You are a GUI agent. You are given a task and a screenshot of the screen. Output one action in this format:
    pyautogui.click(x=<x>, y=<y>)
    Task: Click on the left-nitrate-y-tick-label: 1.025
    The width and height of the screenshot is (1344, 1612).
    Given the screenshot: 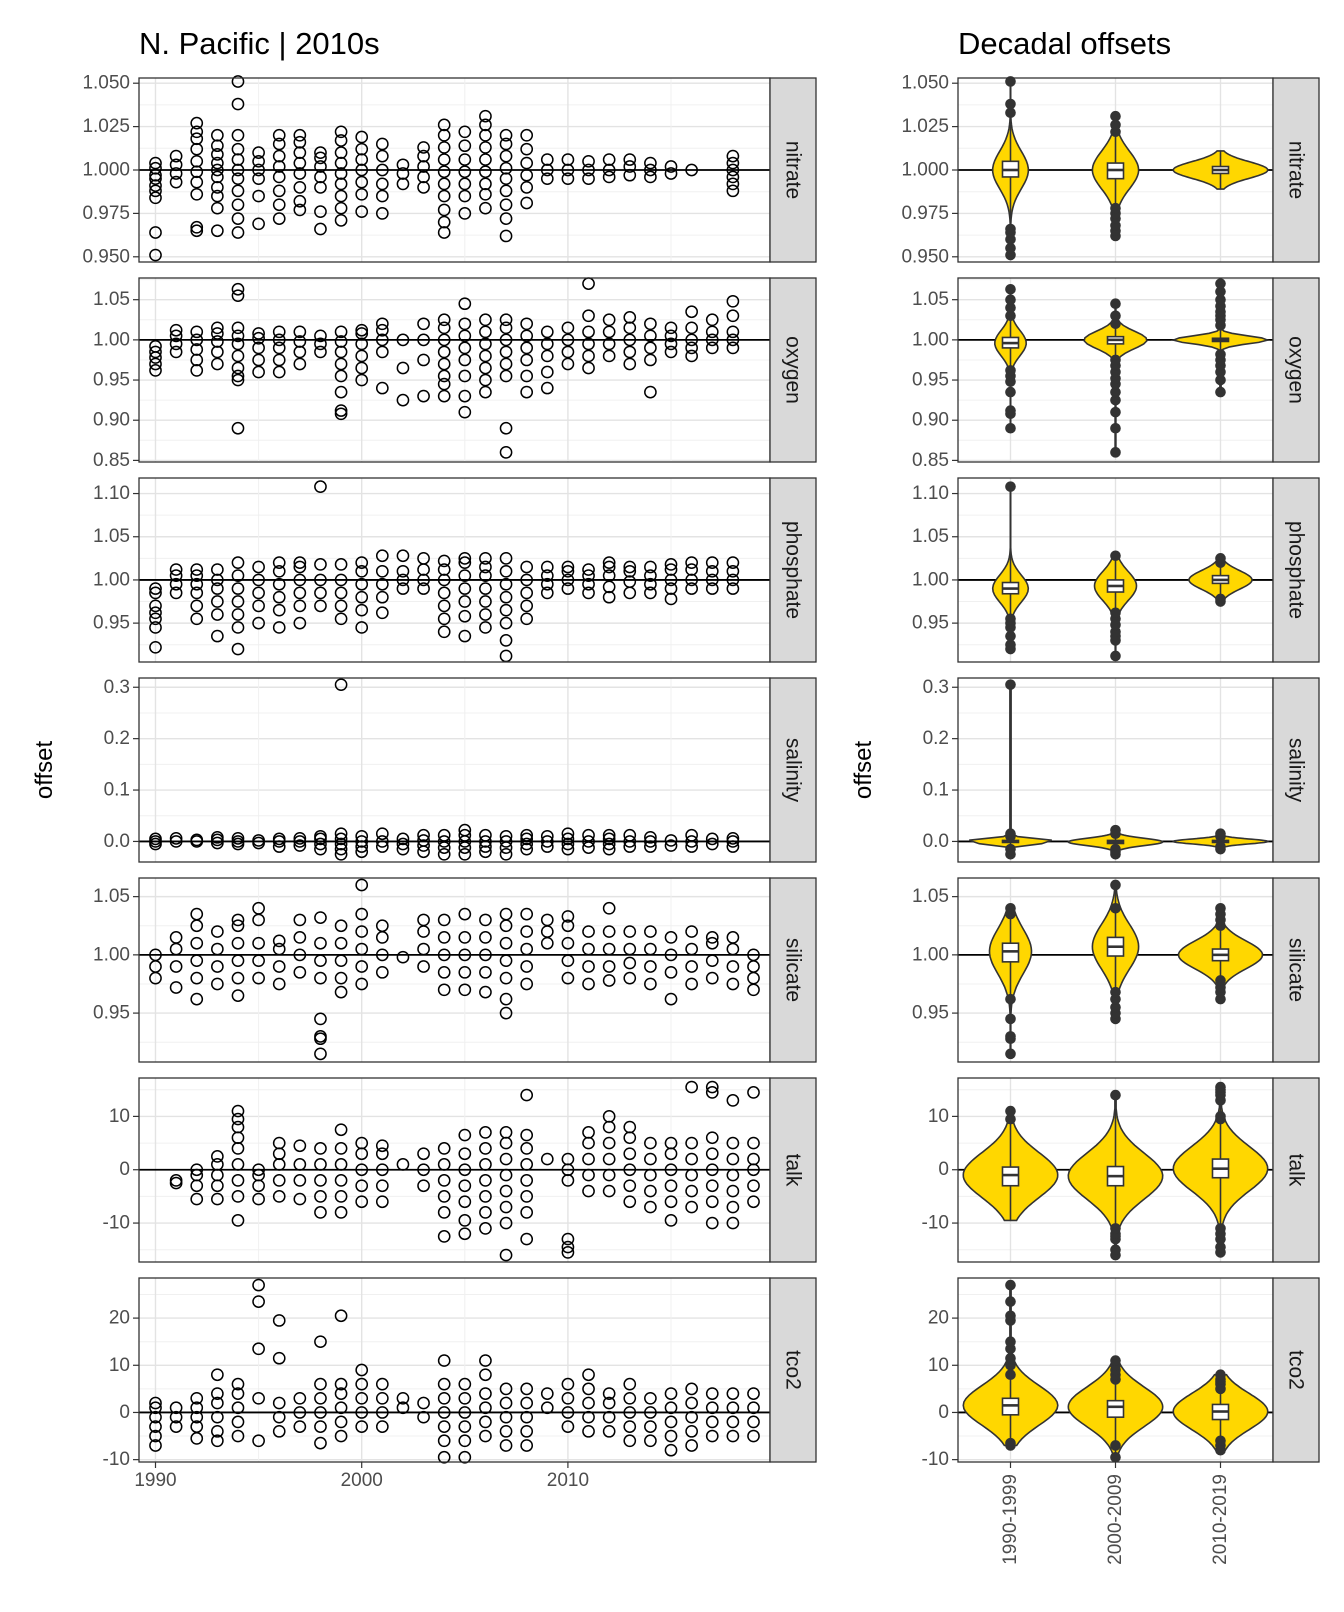 What is the action you would take?
    pyautogui.click(x=106, y=126)
    